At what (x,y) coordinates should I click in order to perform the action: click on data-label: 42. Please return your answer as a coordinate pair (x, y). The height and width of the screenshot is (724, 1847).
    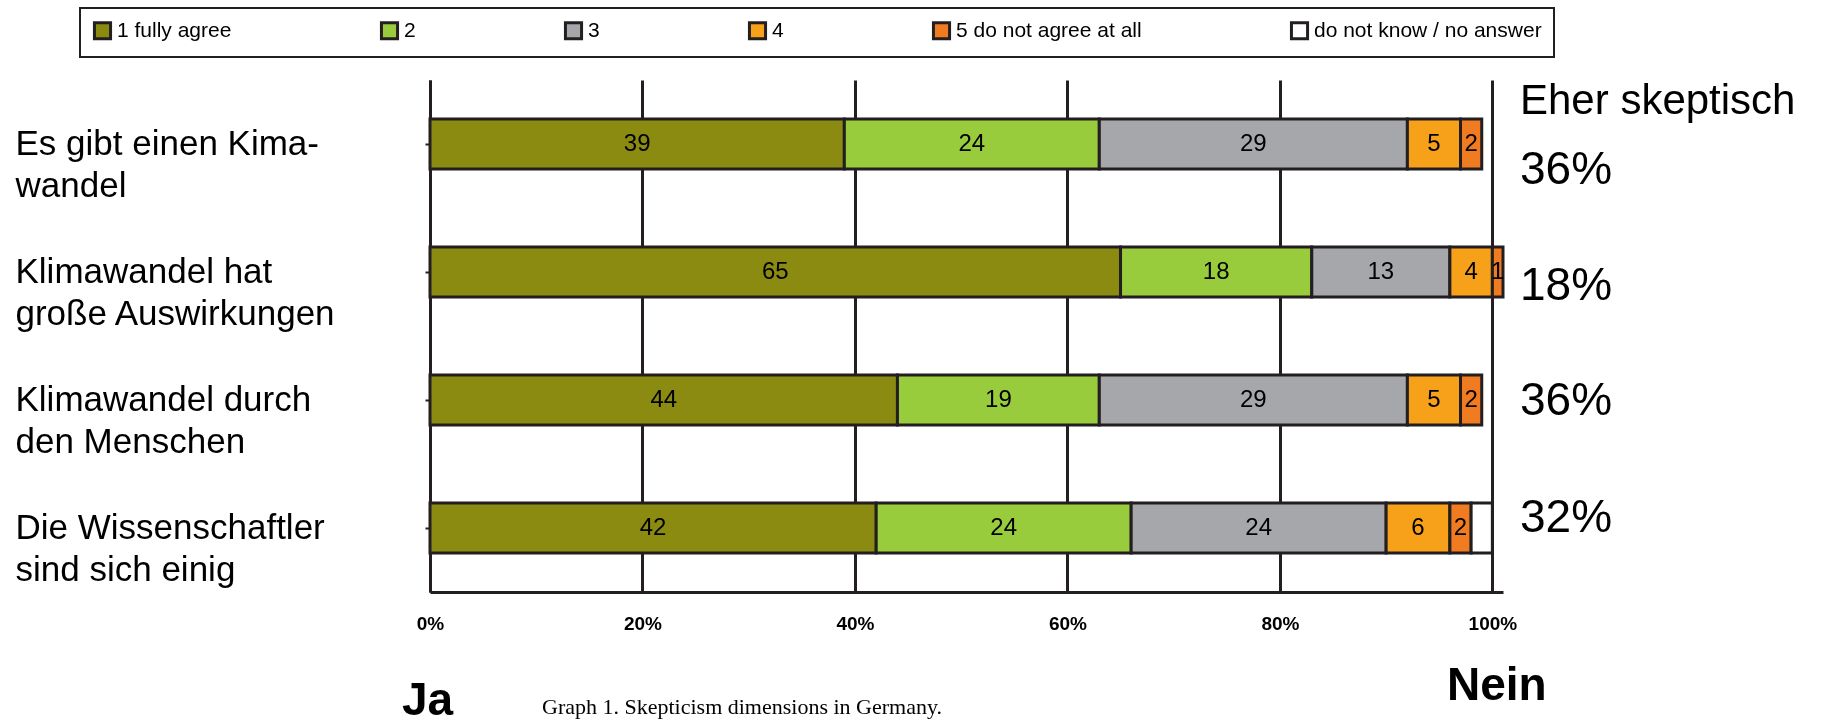
    Looking at the image, I should click on (653, 526).